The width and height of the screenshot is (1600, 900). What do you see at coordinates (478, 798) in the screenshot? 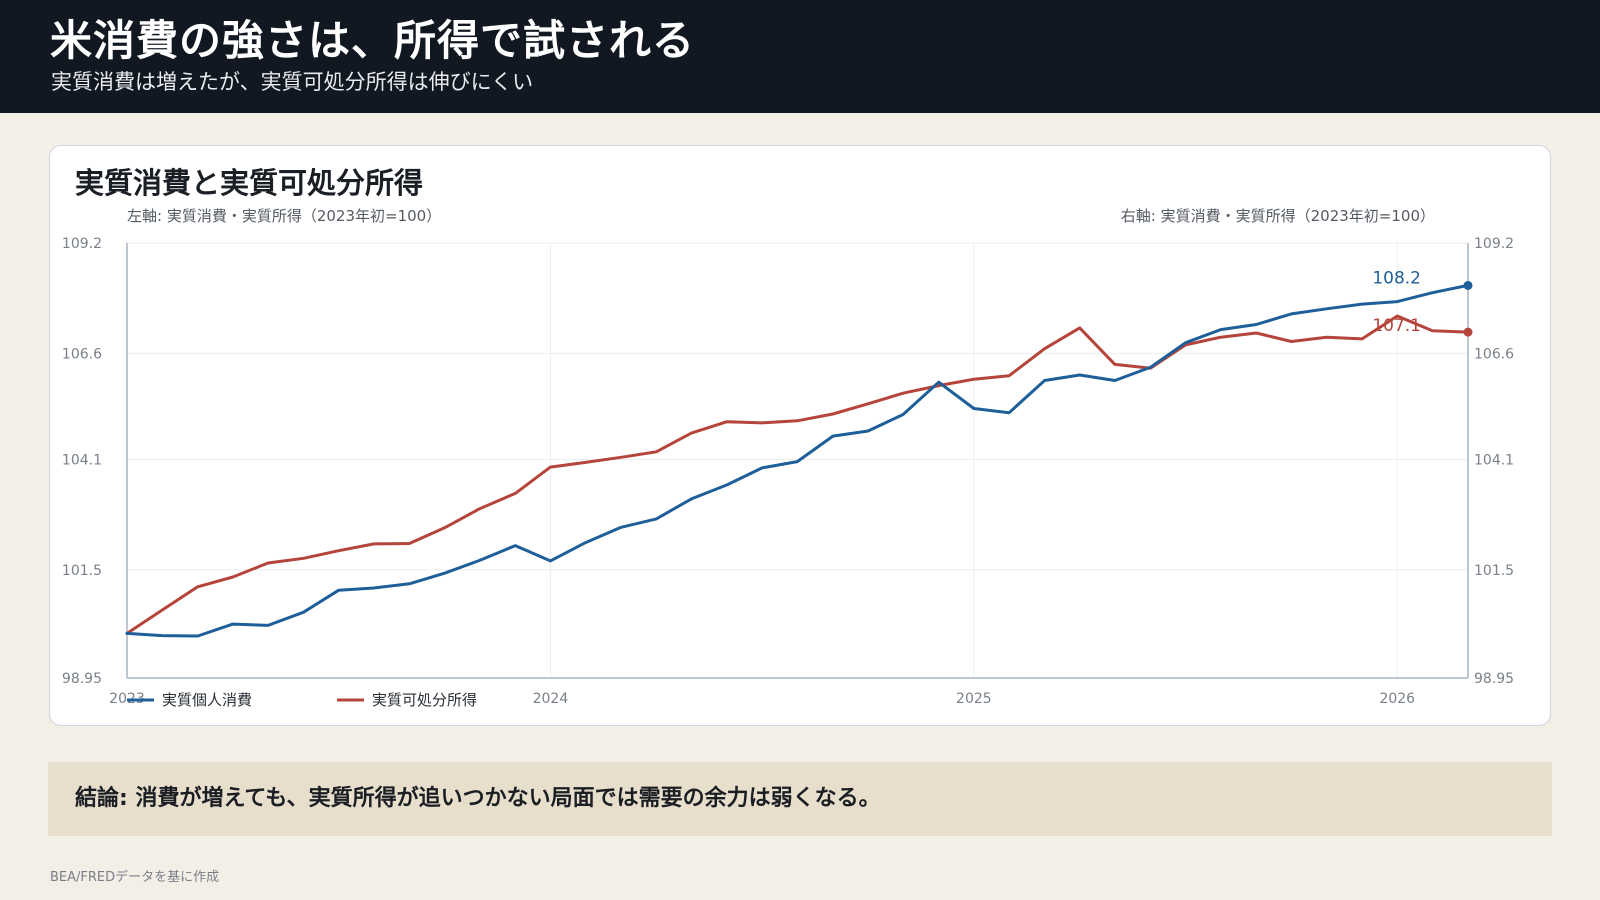
I see `conclusion-text: 結論: 消費が増えても、実質所得が追いつかない局面では需要の余力は弱くなる。` at bounding box center [478, 798].